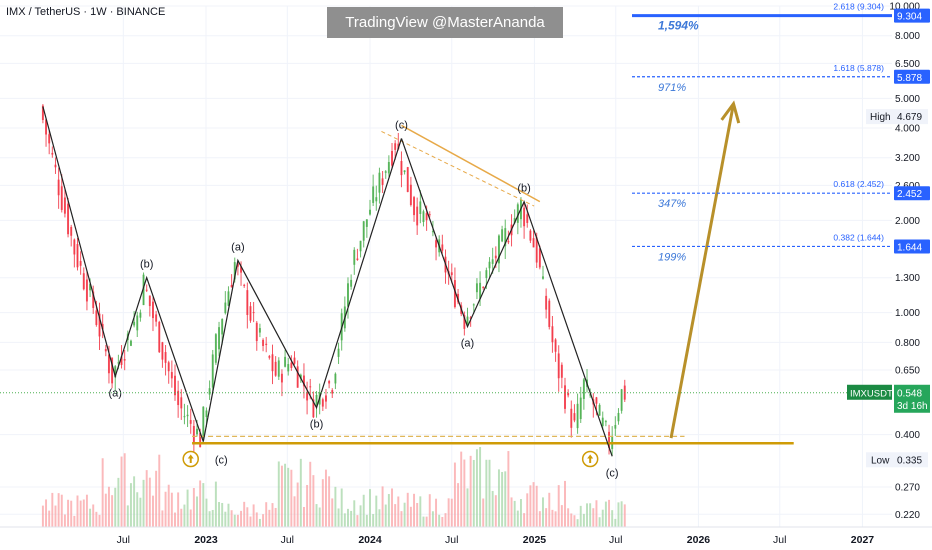  I want to click on fib-price-tag: 9.304, so click(909, 17).